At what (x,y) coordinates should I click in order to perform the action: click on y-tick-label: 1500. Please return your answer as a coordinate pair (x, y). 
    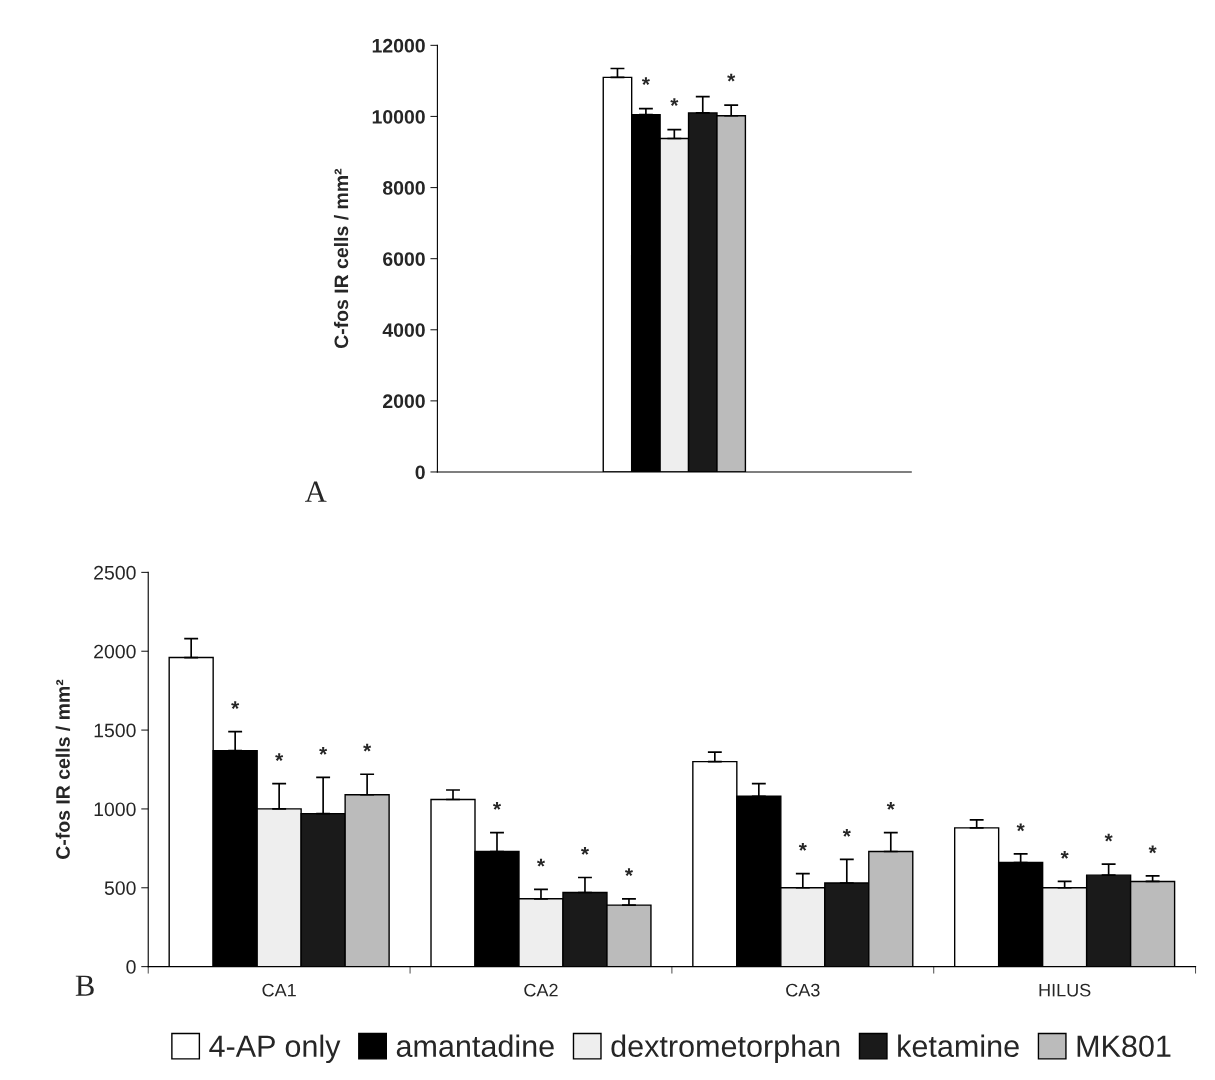
    Looking at the image, I should click on (115, 730).